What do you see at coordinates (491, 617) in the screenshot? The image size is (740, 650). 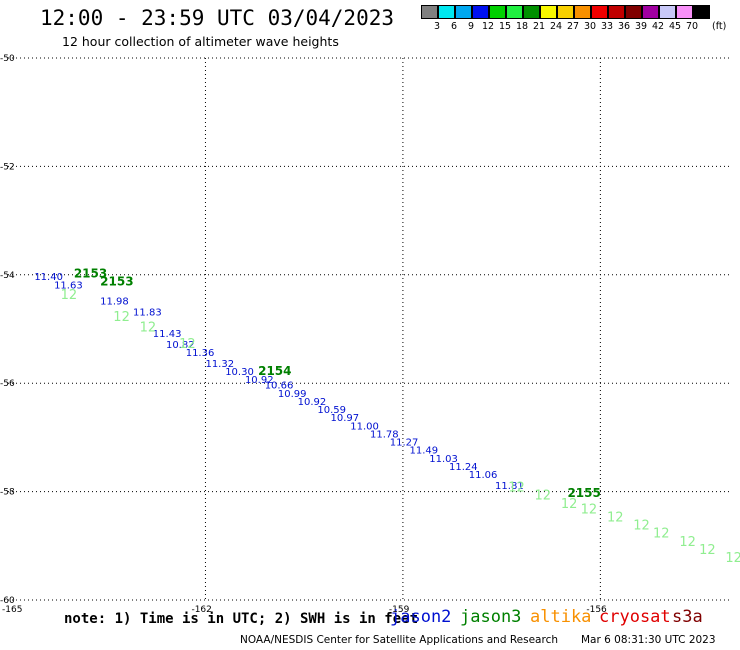 I see `mission-jason3: jason3` at bounding box center [491, 617].